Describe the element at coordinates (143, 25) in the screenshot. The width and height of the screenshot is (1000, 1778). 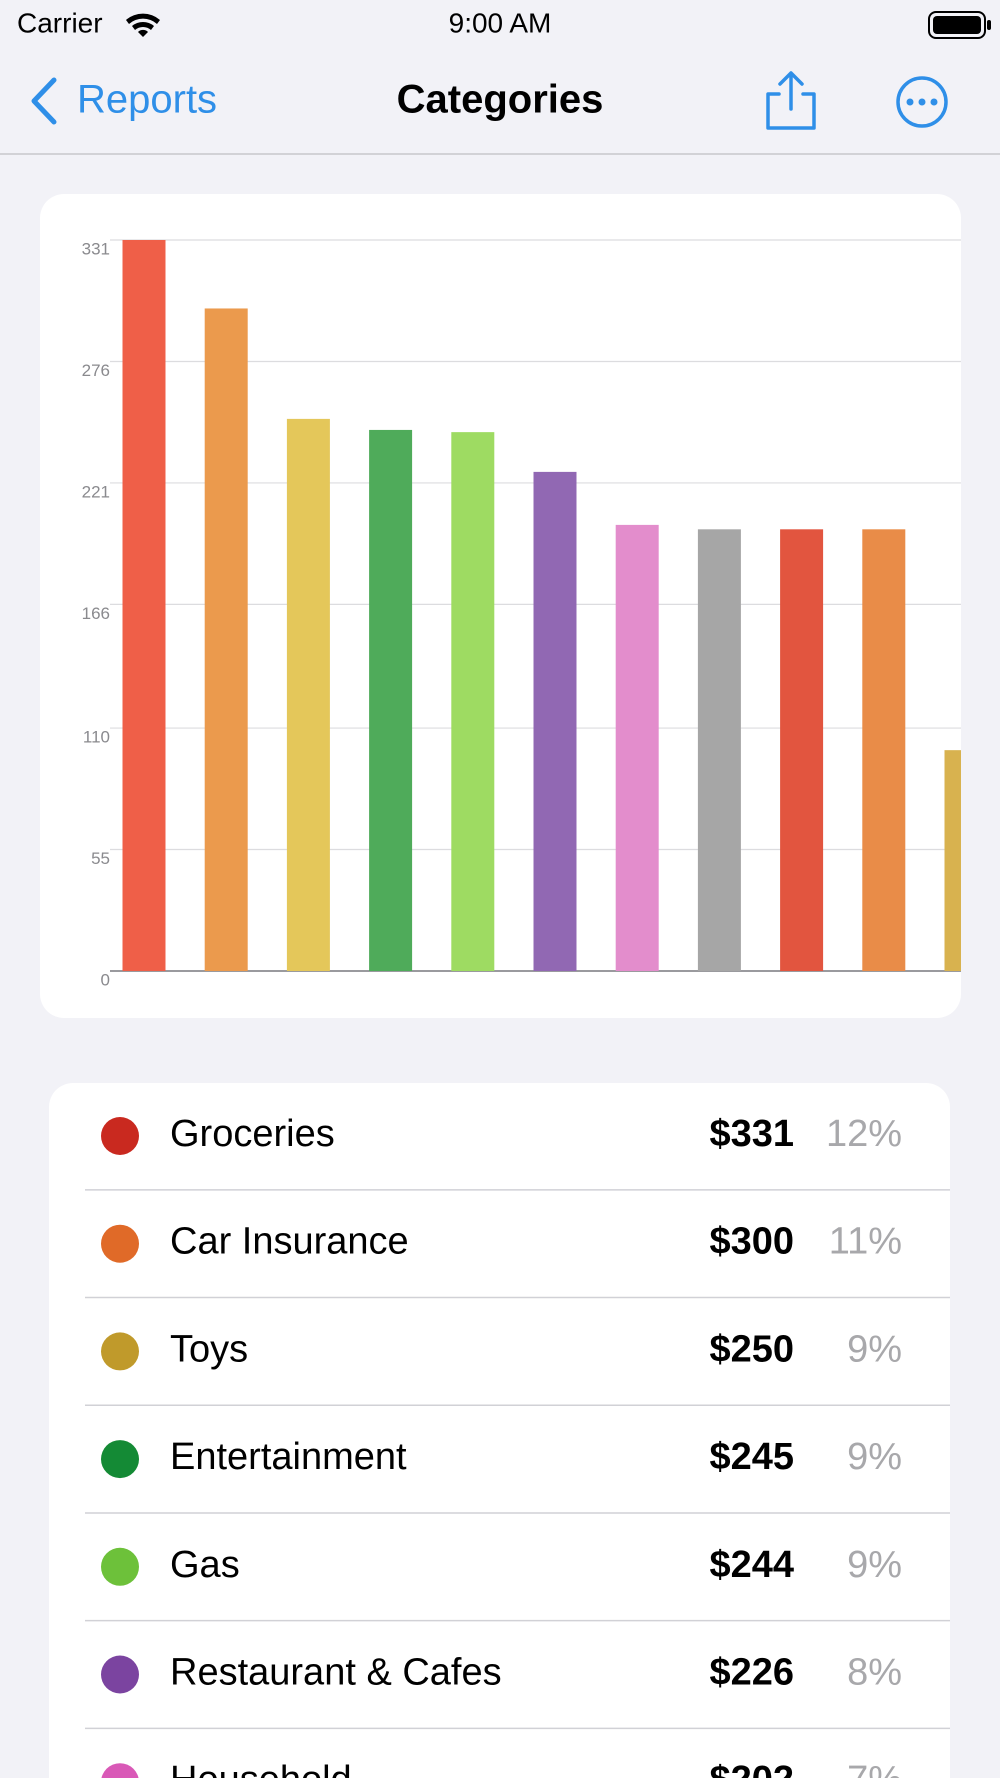
I see `wifi-icon` at that location.